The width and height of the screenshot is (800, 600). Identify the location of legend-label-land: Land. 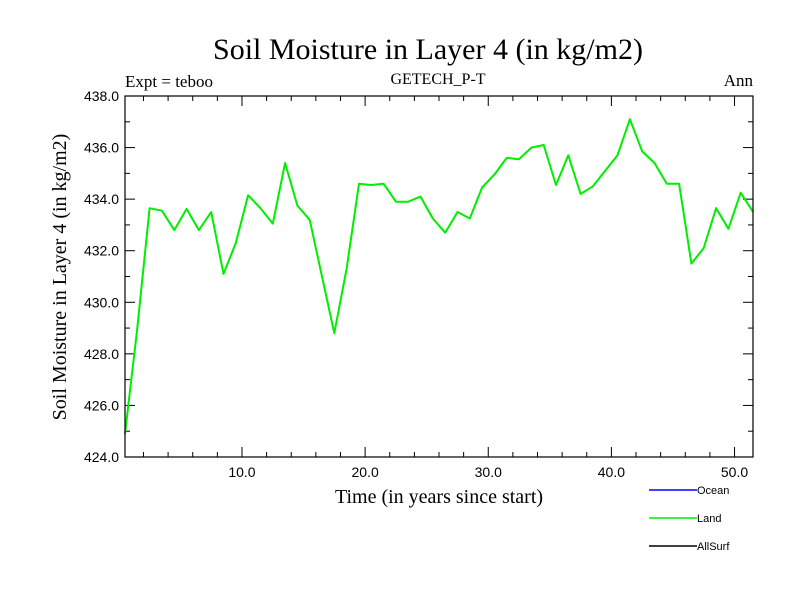
(709, 519).